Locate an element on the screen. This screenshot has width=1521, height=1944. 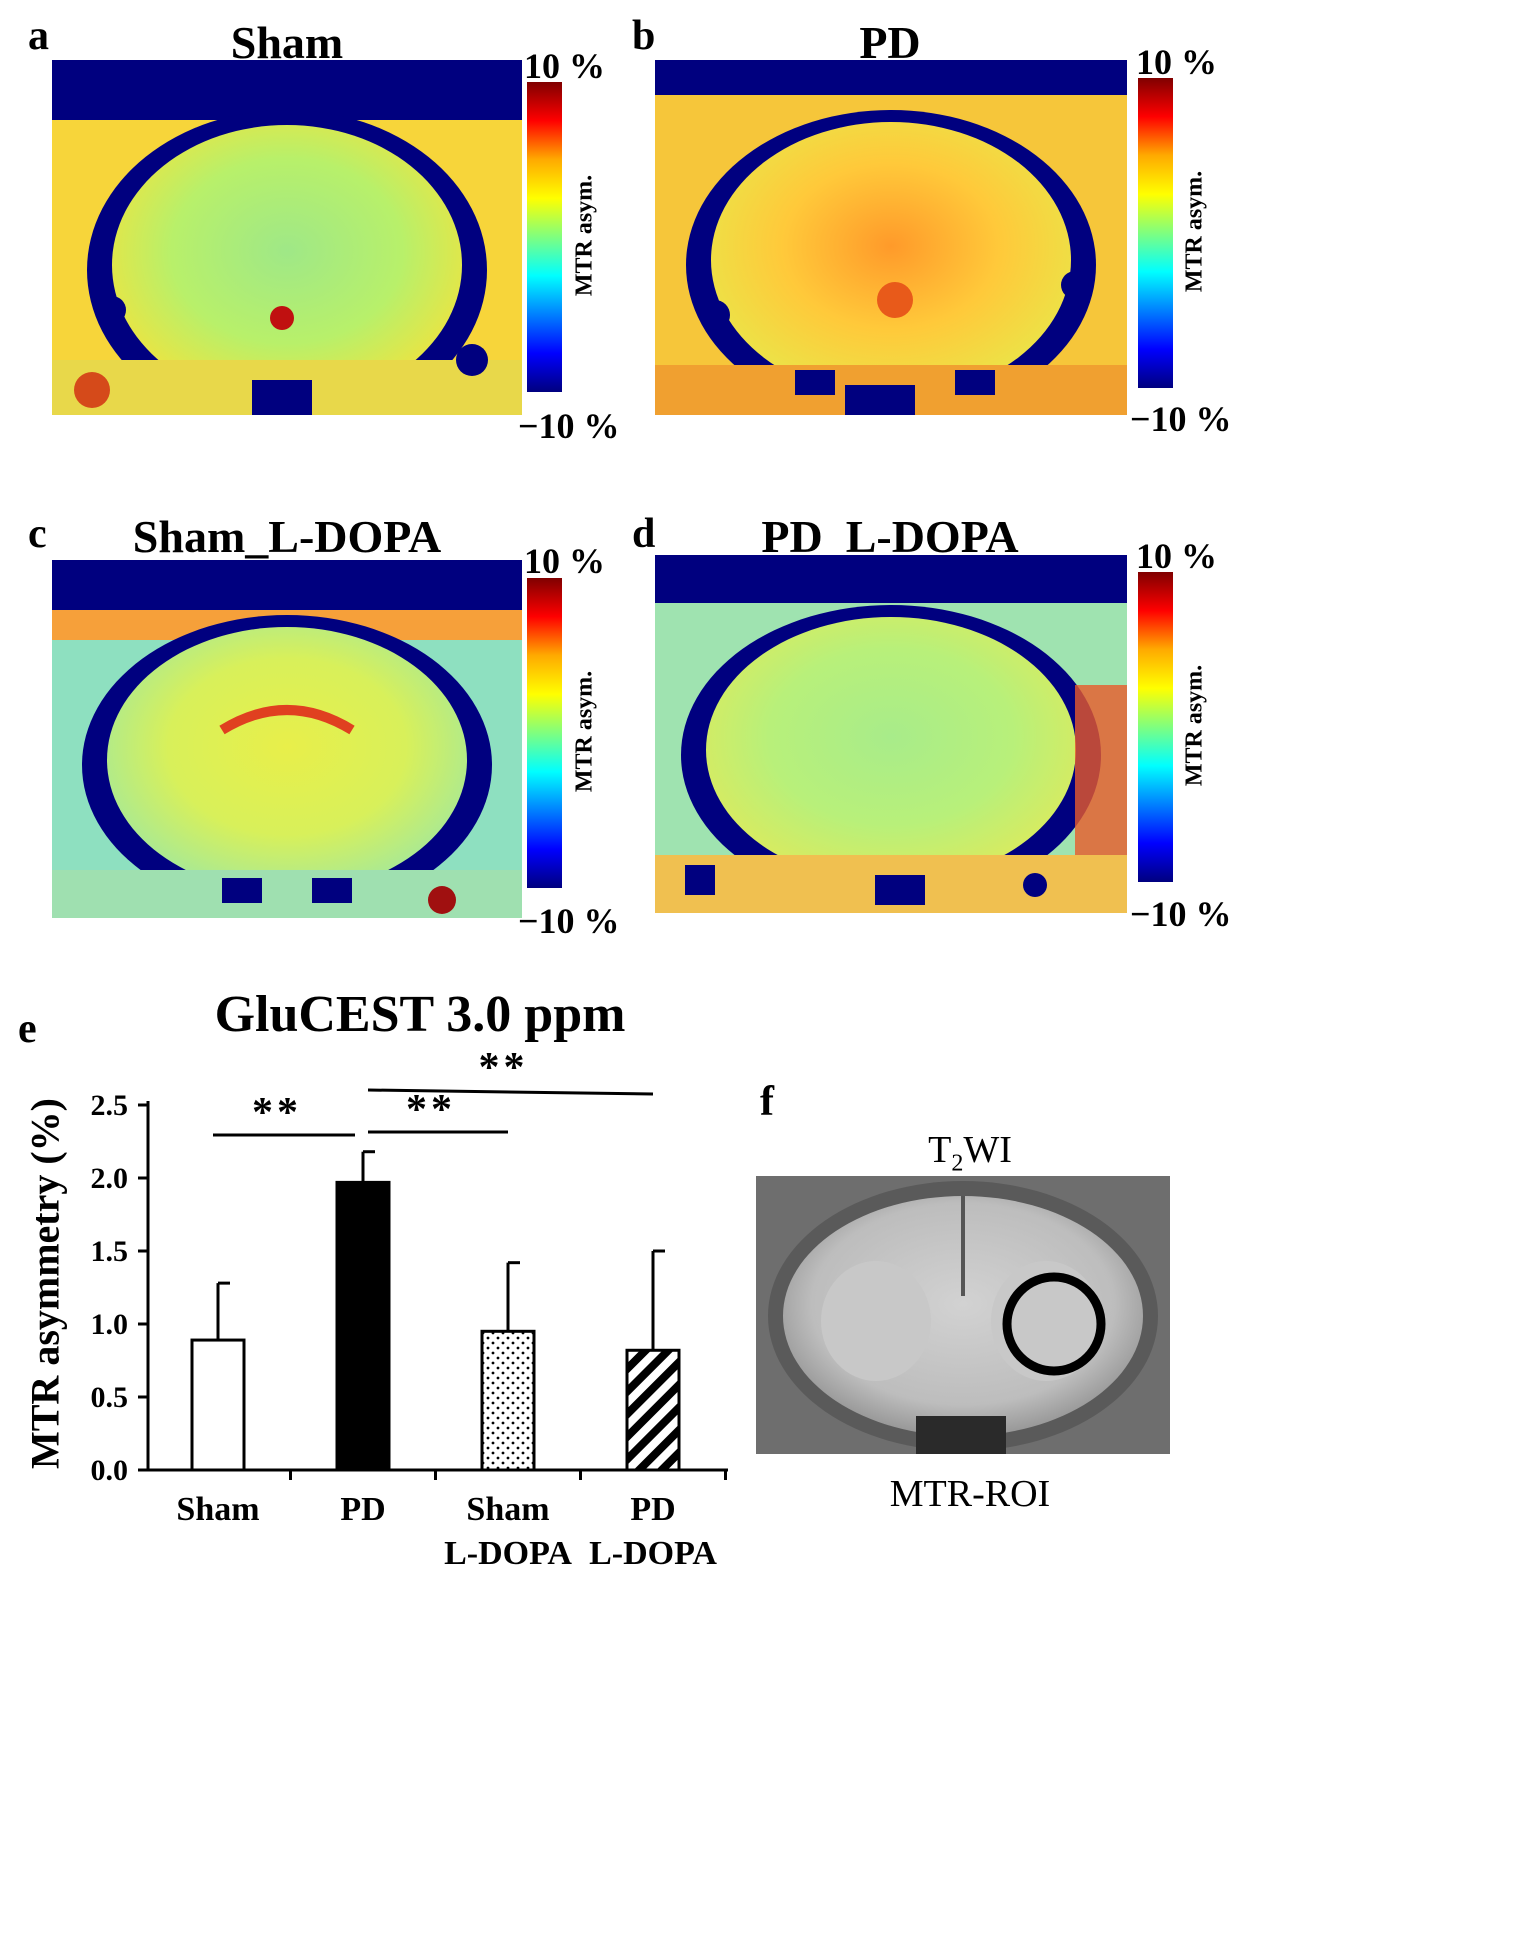
y-tick-label: 2.5 is located at coordinates (110, 1105).